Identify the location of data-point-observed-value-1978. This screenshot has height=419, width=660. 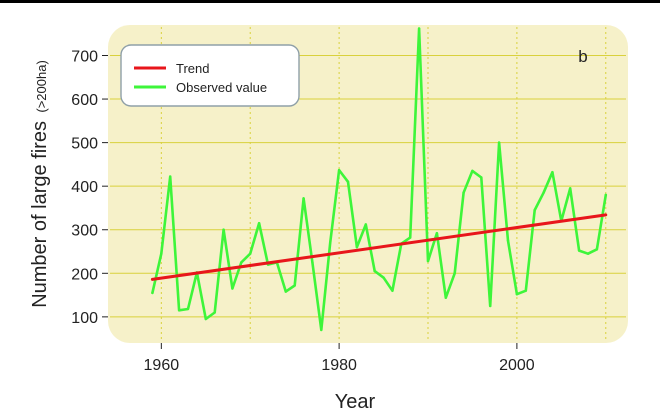
(321, 330).